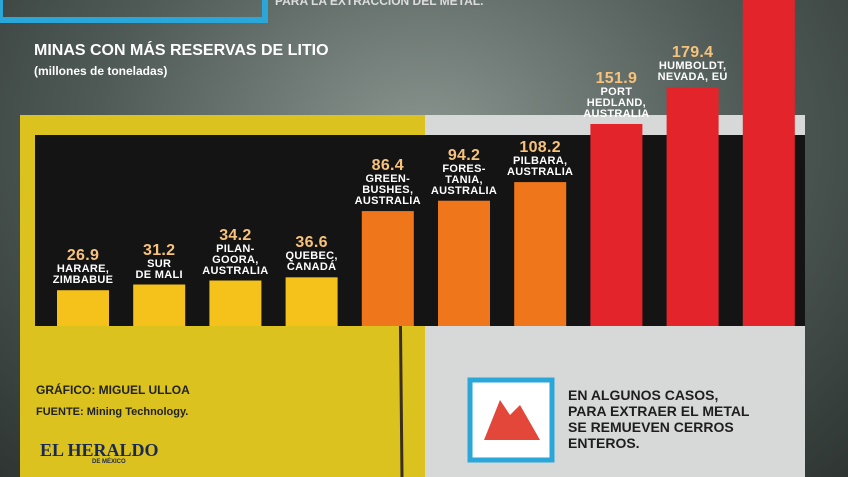  Describe the element at coordinates (159, 250) in the screenshot. I see `value-label: 31.2` at that location.